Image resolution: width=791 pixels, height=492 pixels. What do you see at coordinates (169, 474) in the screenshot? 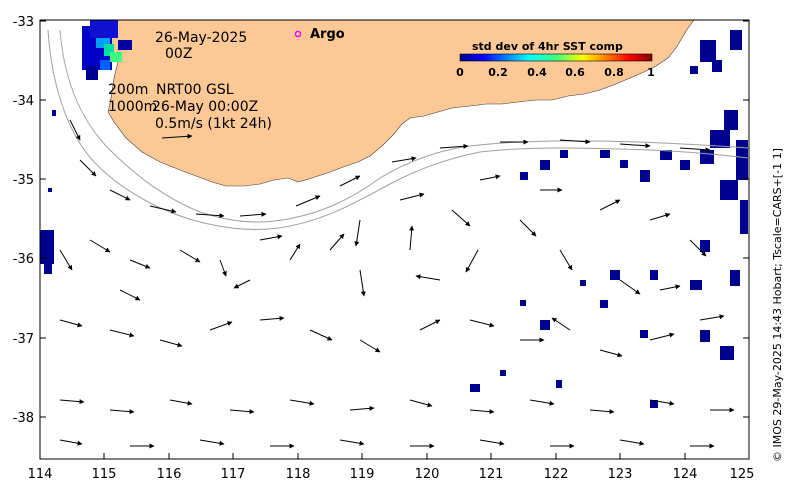
I see `x-tick-label: 116` at bounding box center [169, 474].